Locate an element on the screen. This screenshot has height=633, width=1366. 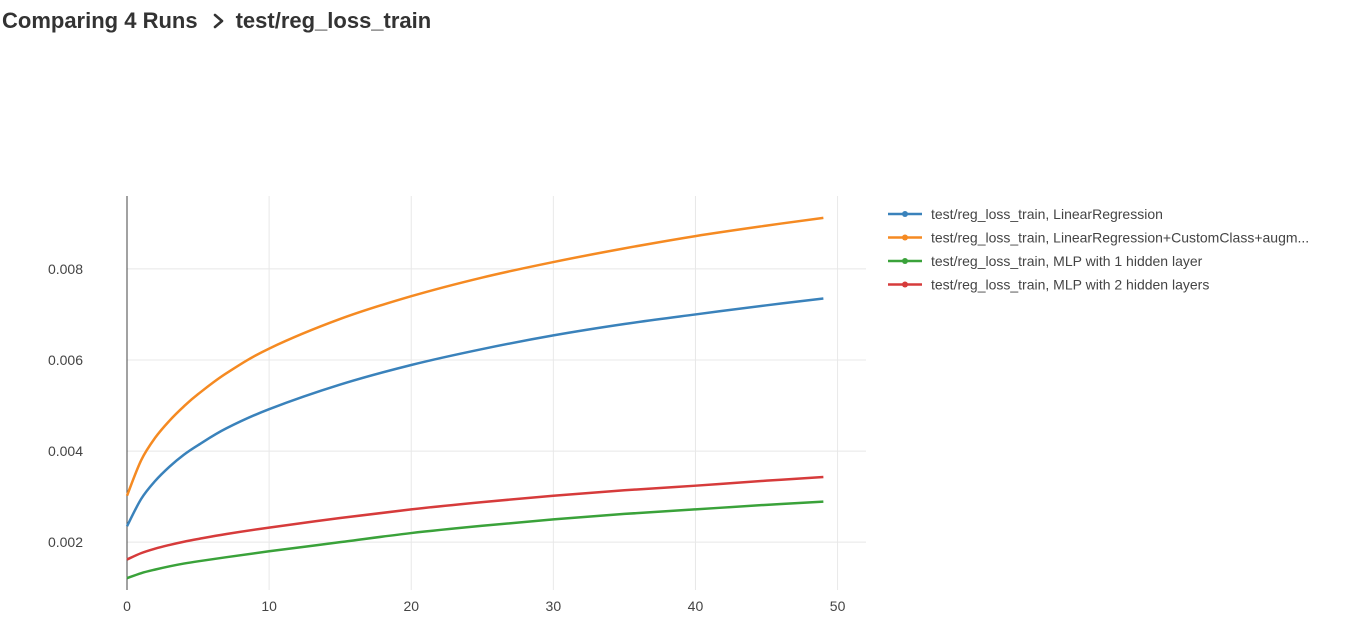
x-tick-label: 50 is located at coordinates (838, 606).